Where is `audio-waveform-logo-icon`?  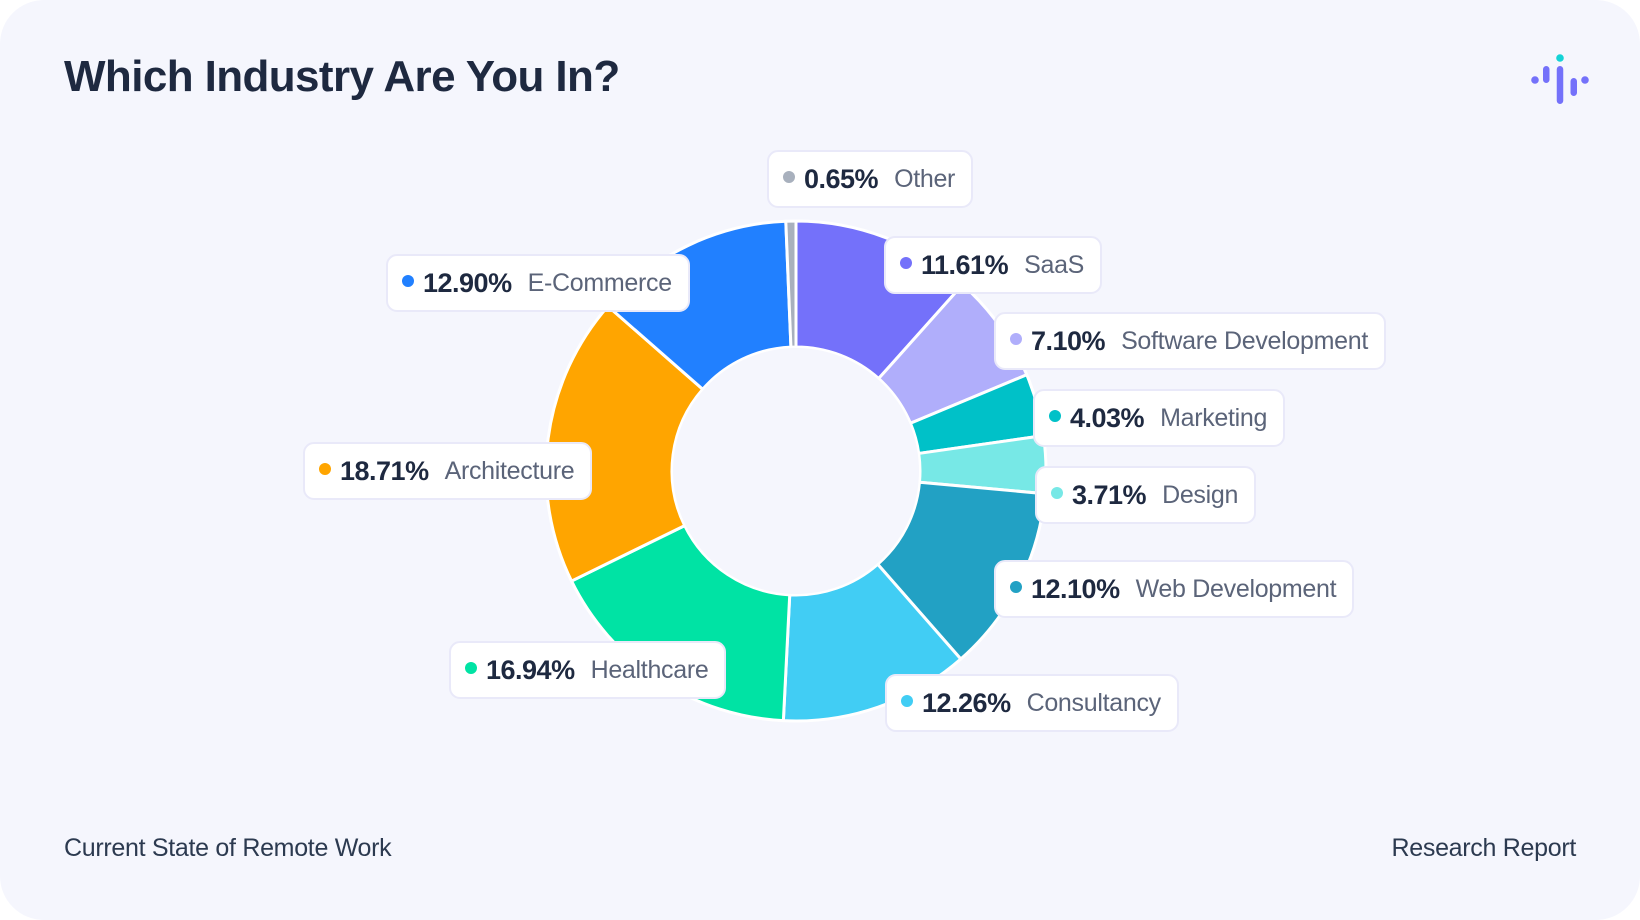
audio-waveform-logo-icon is located at coordinates (1560, 79).